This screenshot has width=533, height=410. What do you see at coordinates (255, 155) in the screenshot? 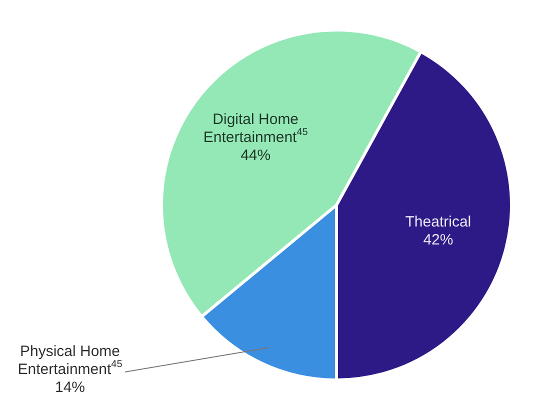
I see `data-label: 44%` at bounding box center [255, 155].